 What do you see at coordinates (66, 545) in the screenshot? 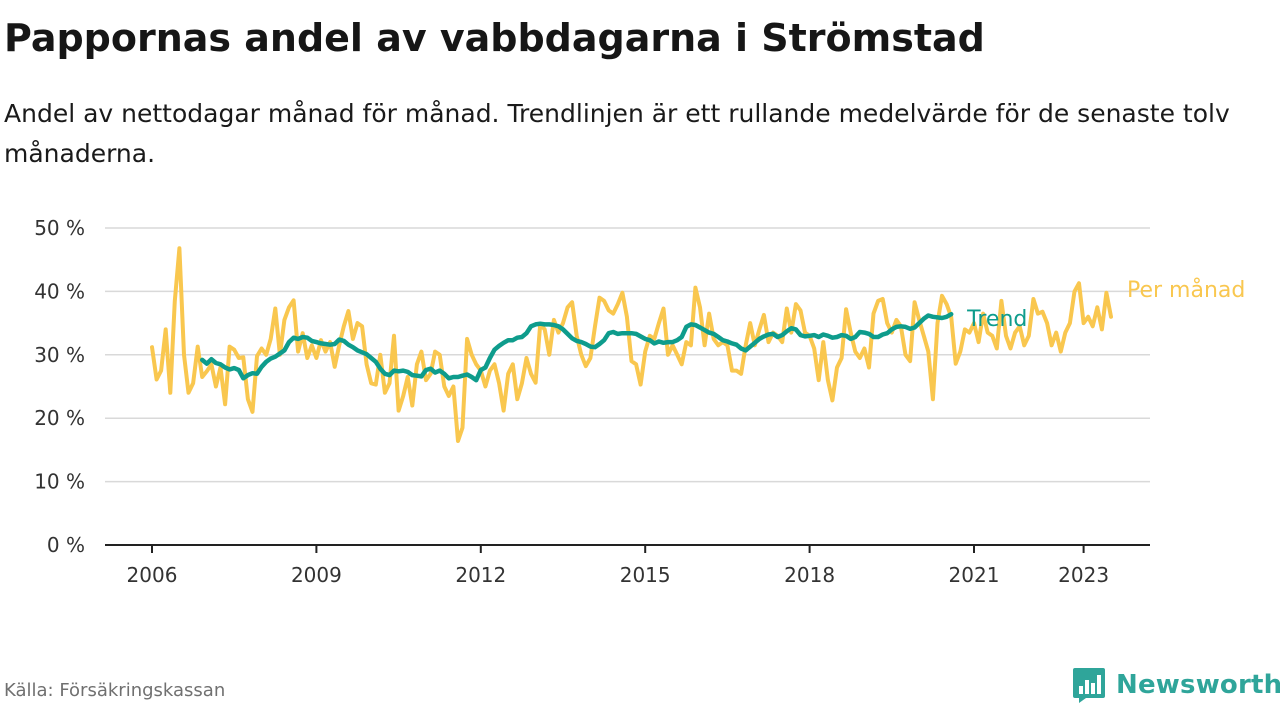
I see `y-tick-label: 0 %` at bounding box center [66, 545].